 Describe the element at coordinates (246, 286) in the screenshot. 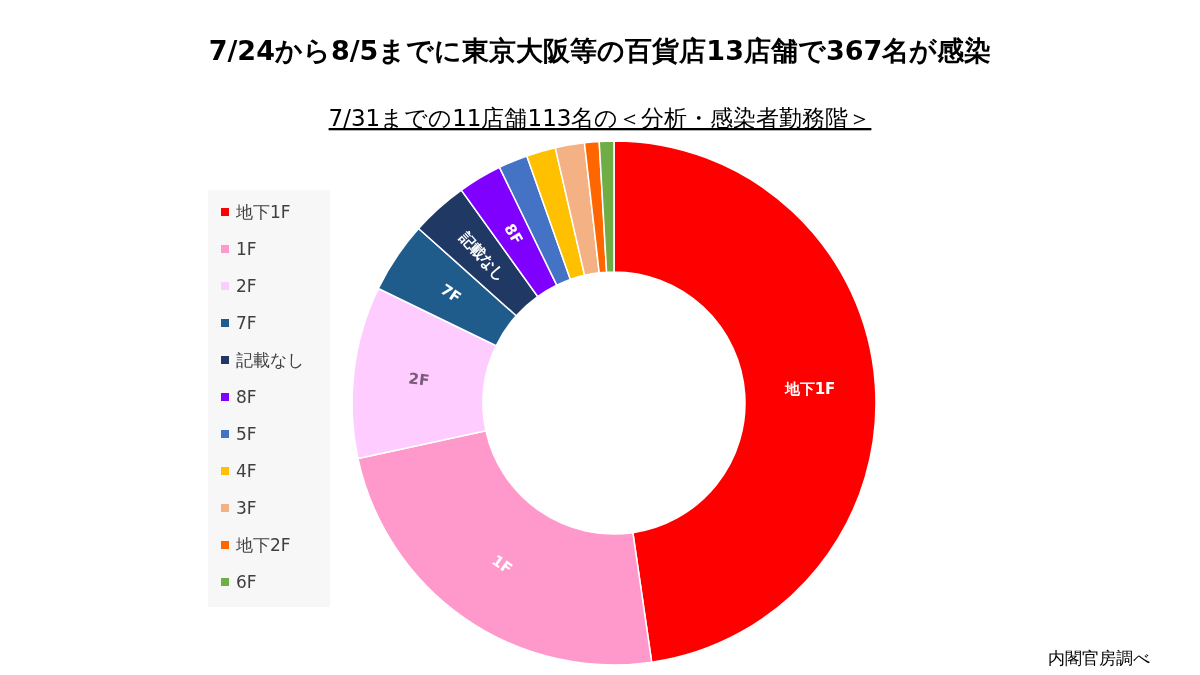

I see `legend-label: 2F` at that location.